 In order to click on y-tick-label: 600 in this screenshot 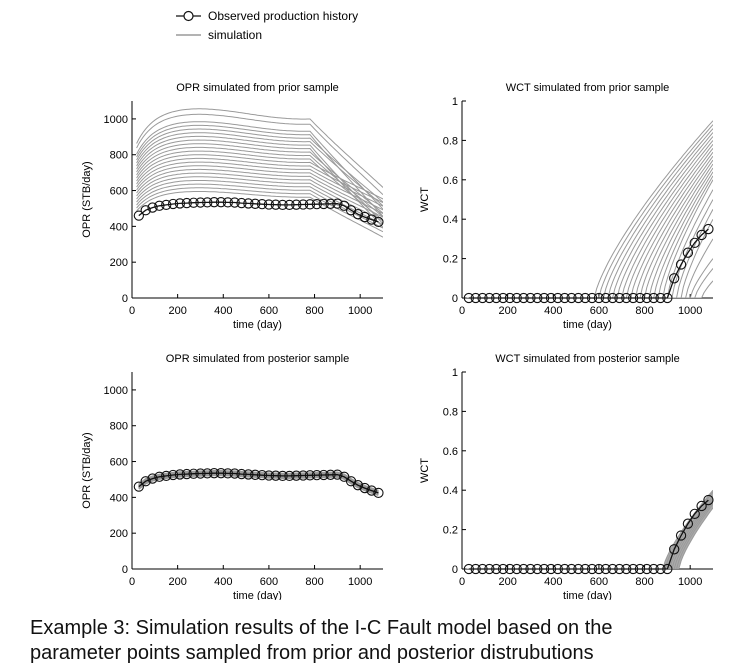, I will do `click(119, 192)`.